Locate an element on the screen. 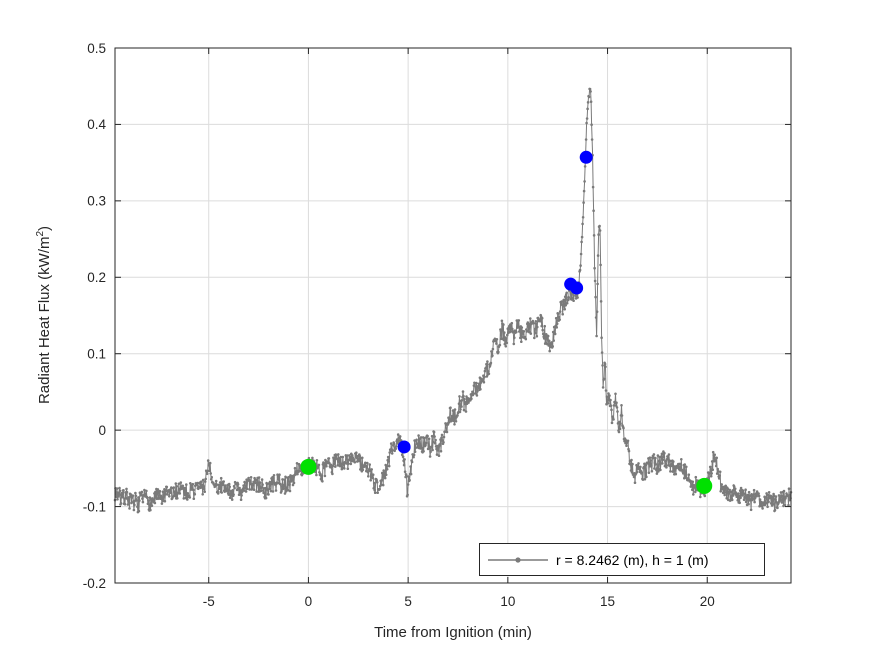  x-axis-label: Time from Ignition (min) is located at coordinates (453, 632).